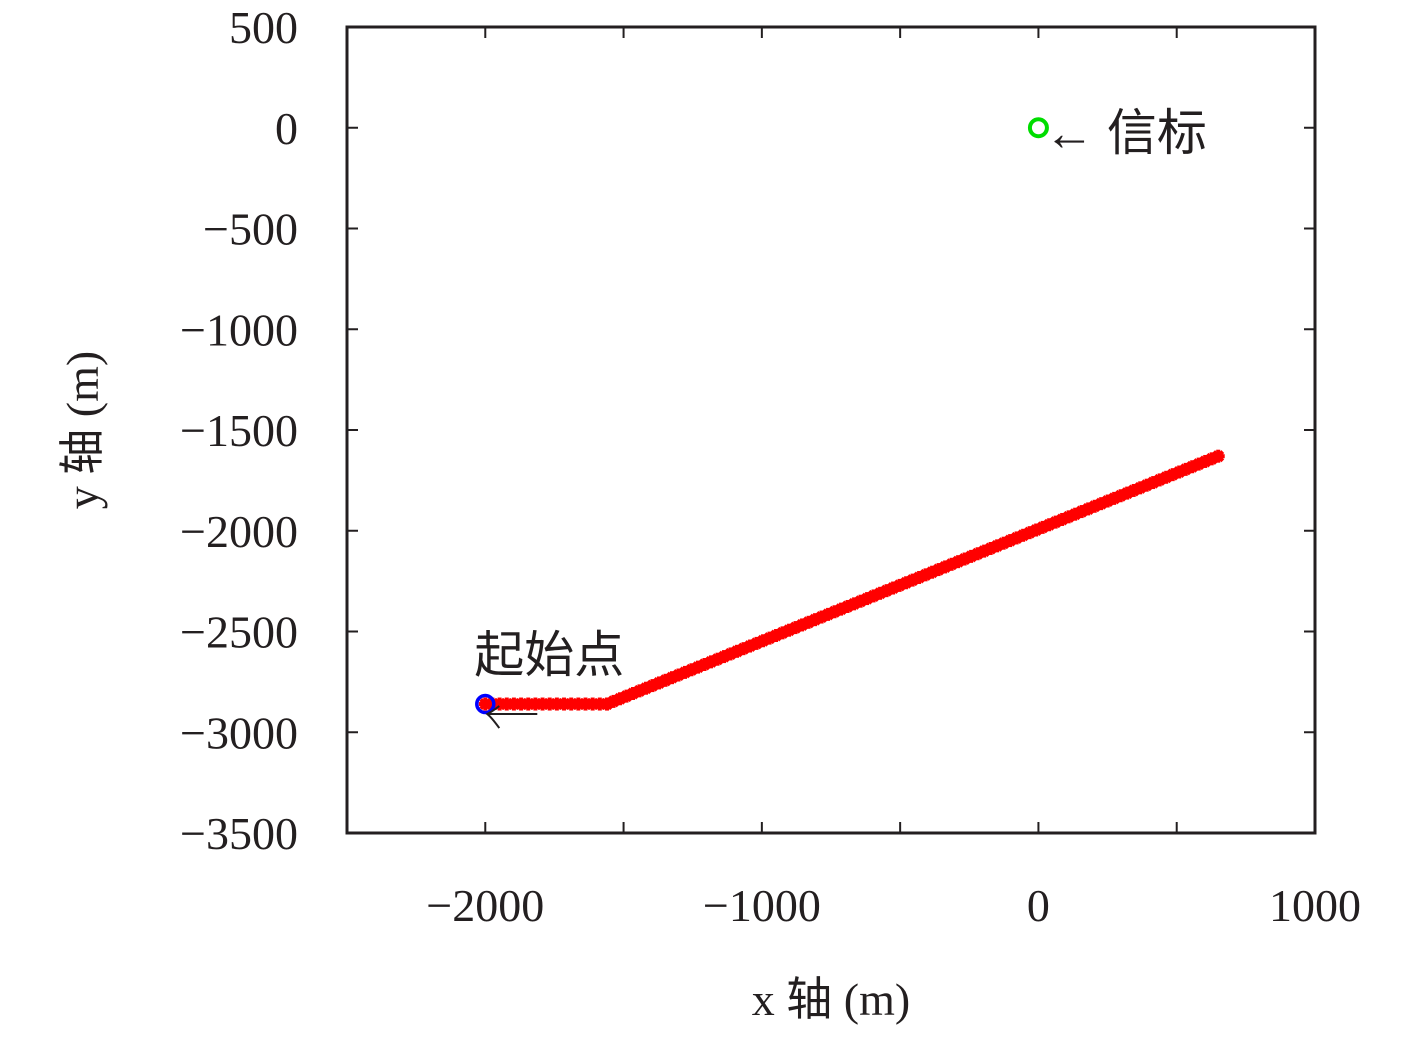 Image resolution: width=1417 pixels, height=1039 pixels. What do you see at coordinates (250, 229) in the screenshot?
I see `y-tick-label: −500` at bounding box center [250, 229].